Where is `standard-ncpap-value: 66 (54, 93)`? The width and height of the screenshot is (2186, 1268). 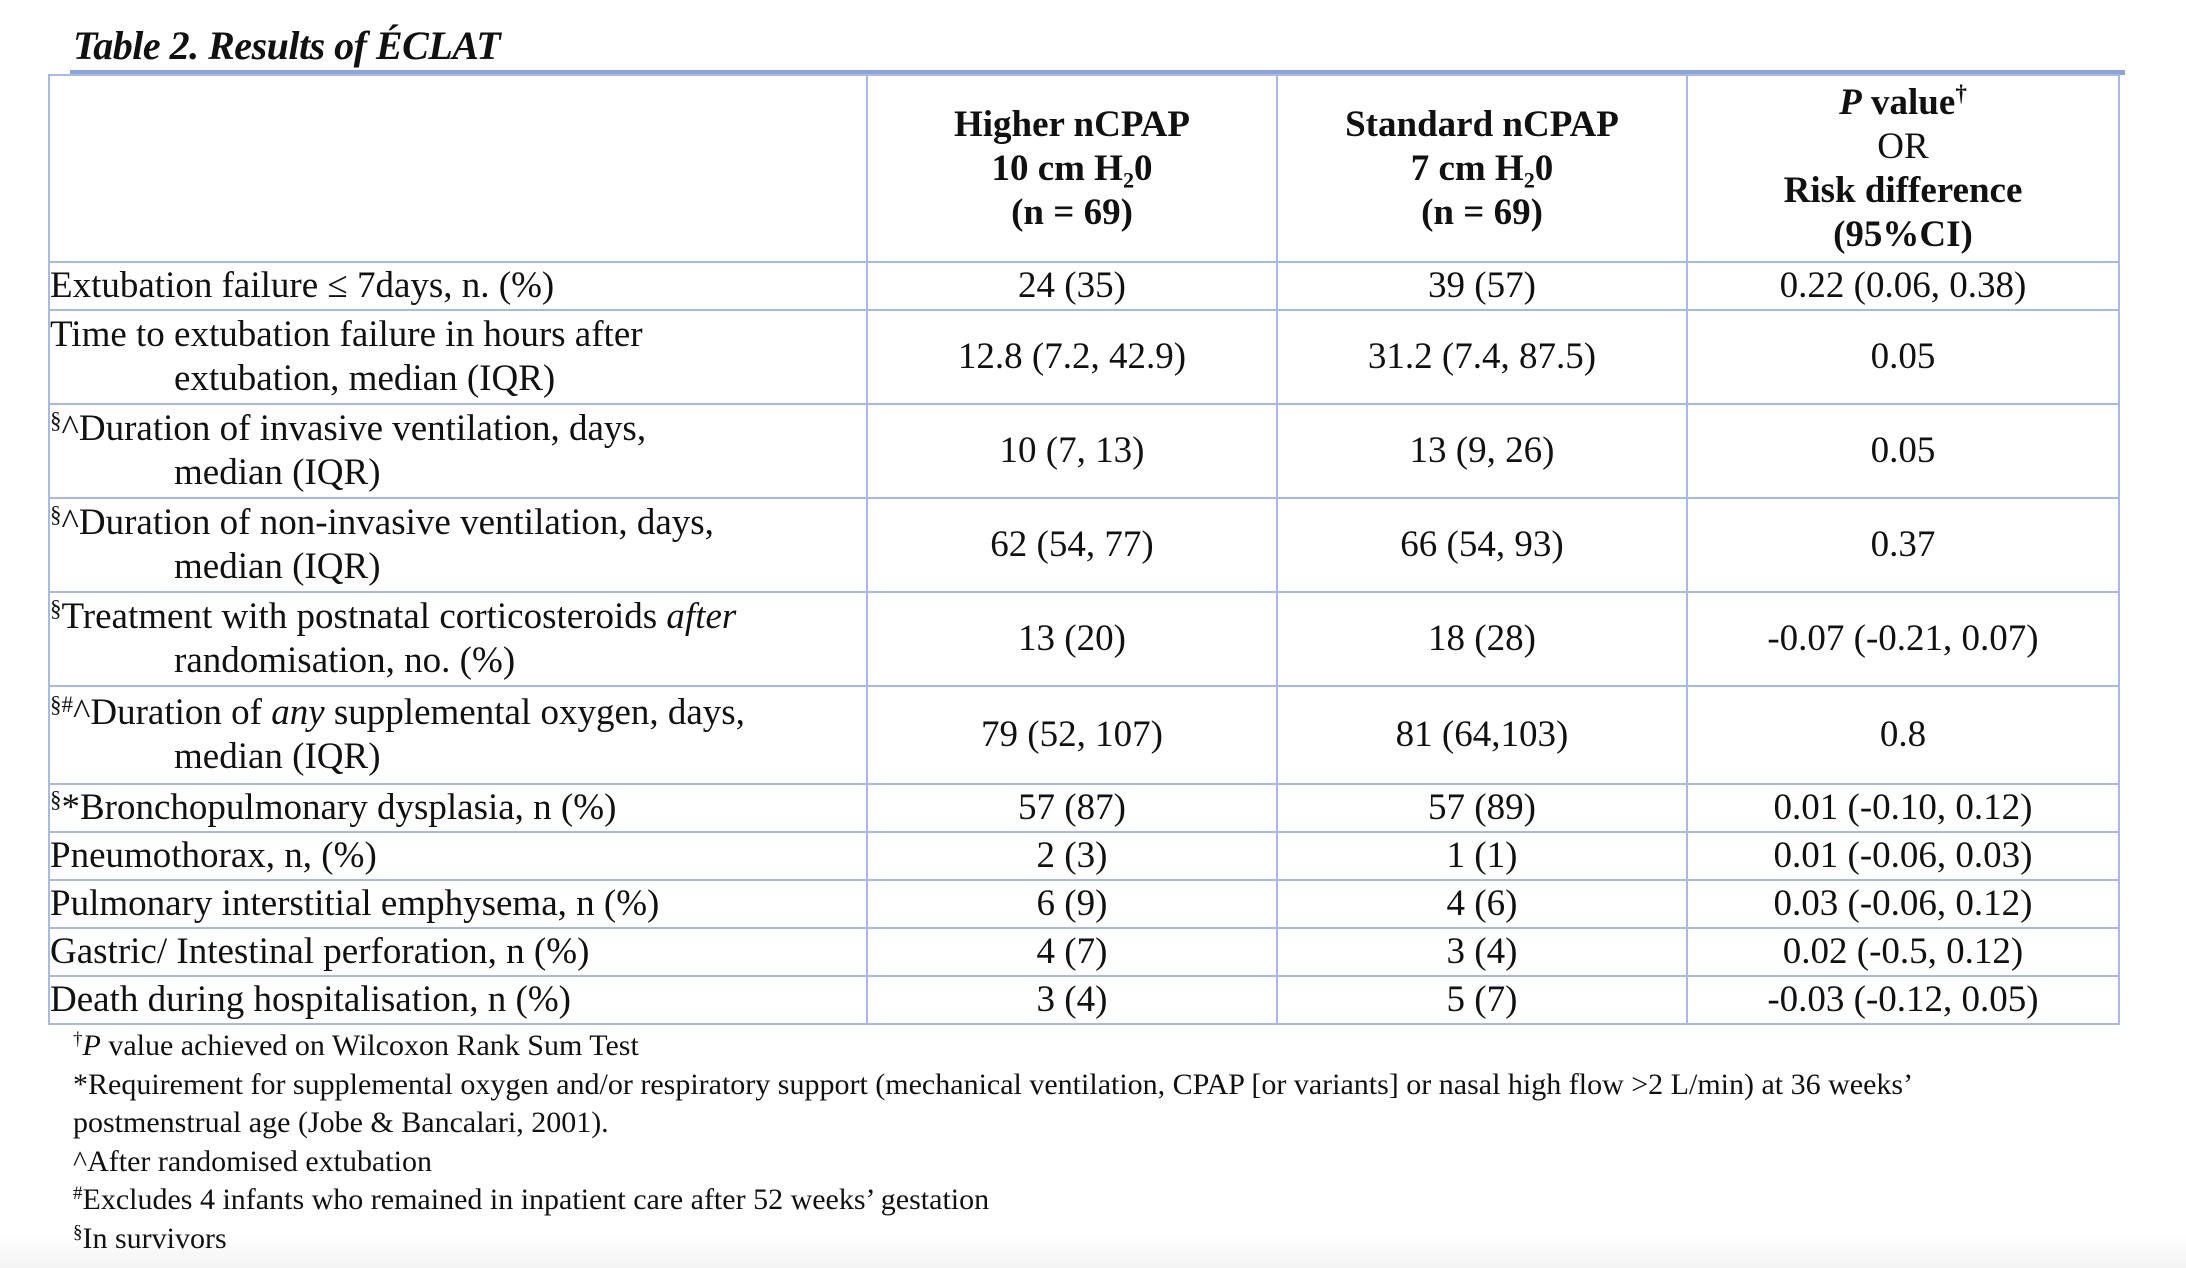 standard-ncpap-value: 66 (54, 93) is located at coordinates (1482, 545).